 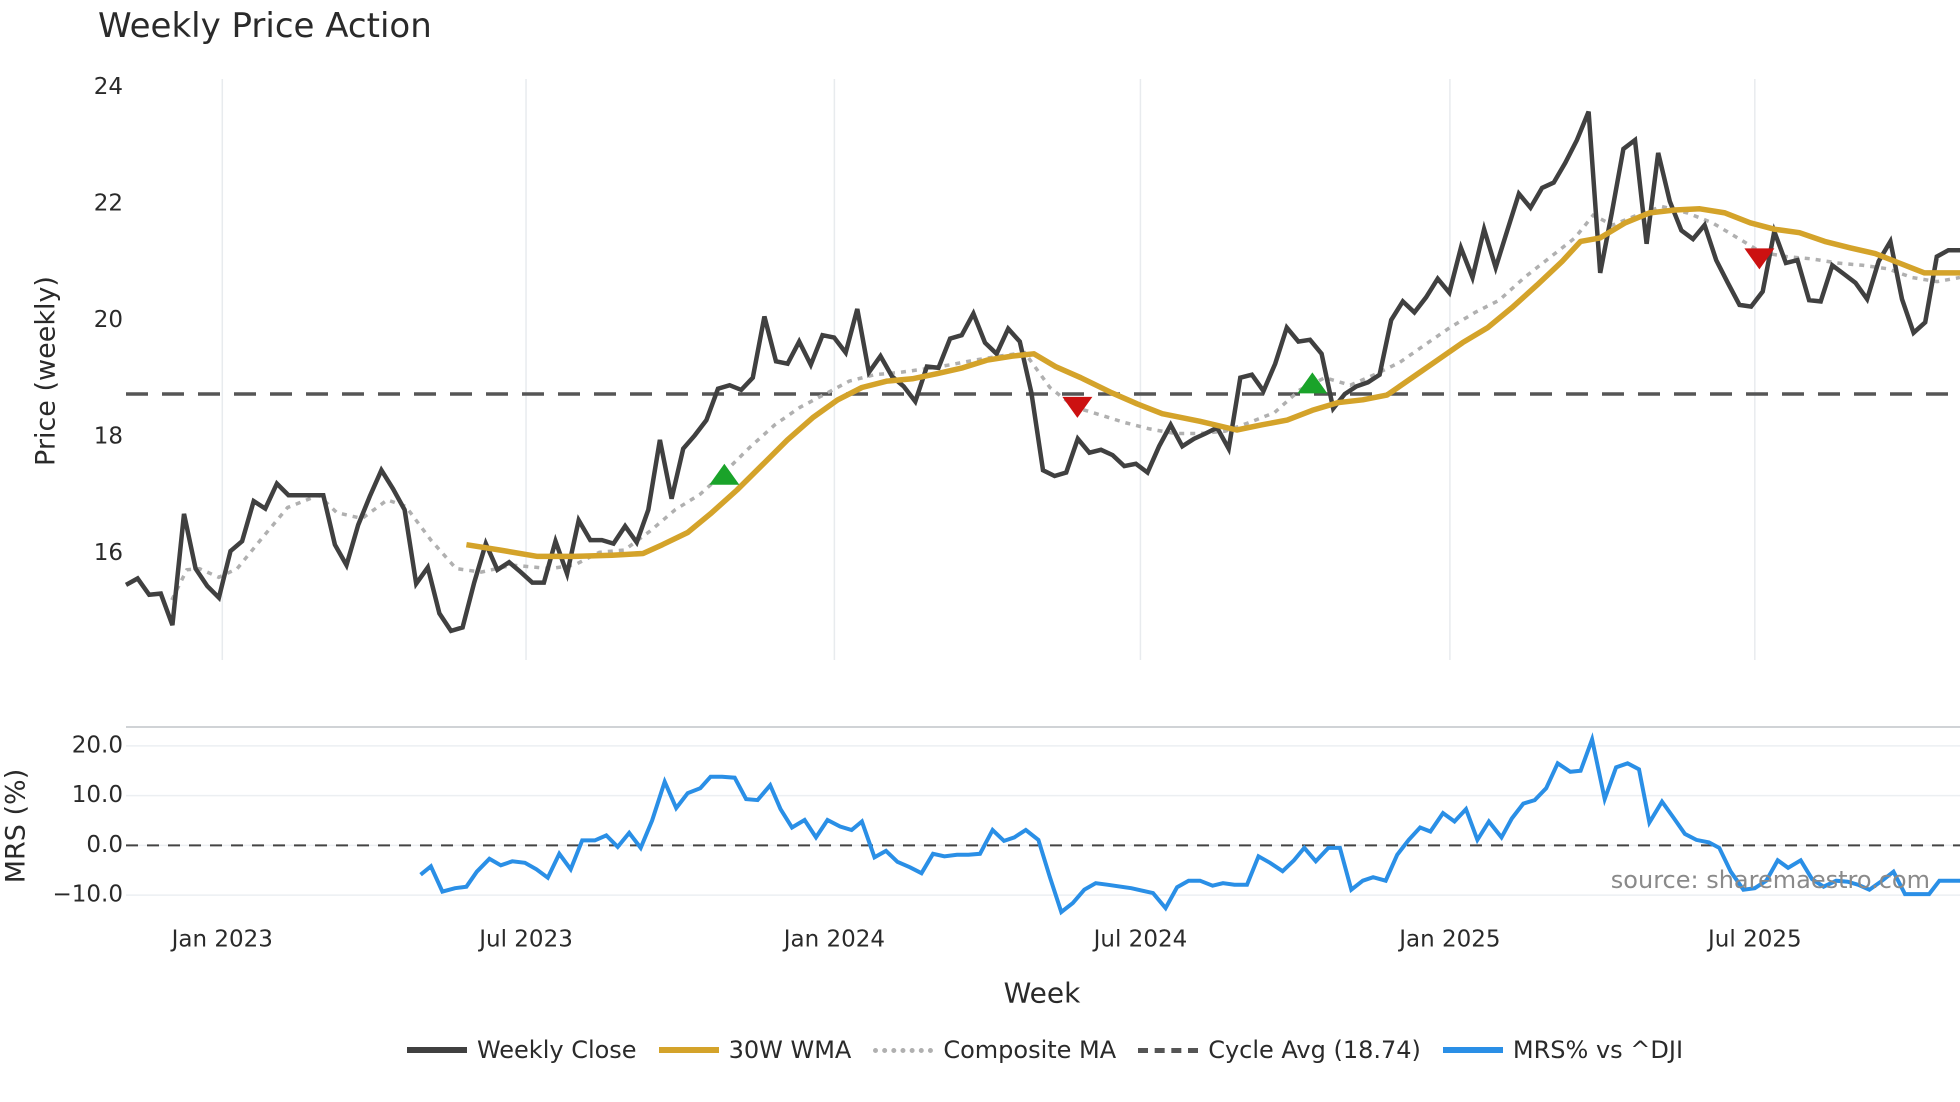 I want to click on x-tick-label: Jul 2024, so click(x=1140, y=940).